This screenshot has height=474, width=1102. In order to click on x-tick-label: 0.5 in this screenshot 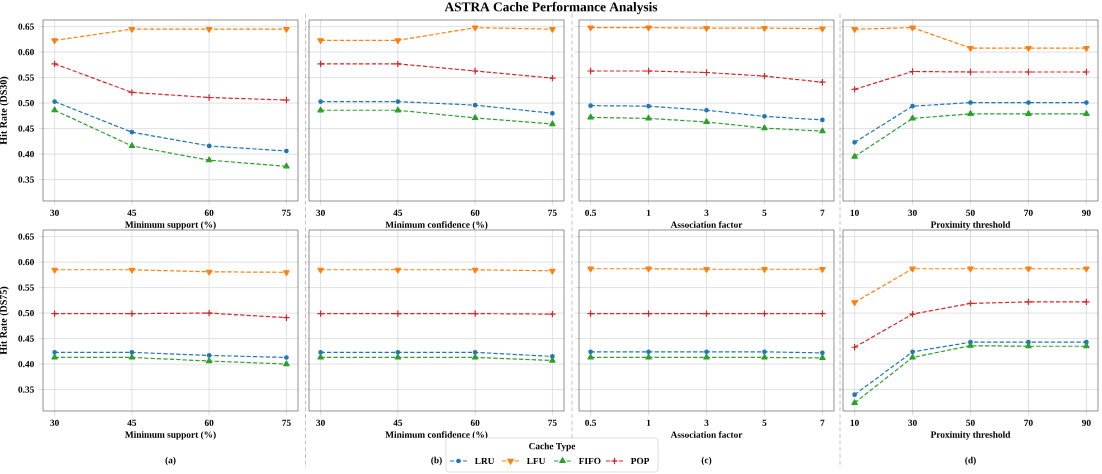, I will do `click(591, 213)`.